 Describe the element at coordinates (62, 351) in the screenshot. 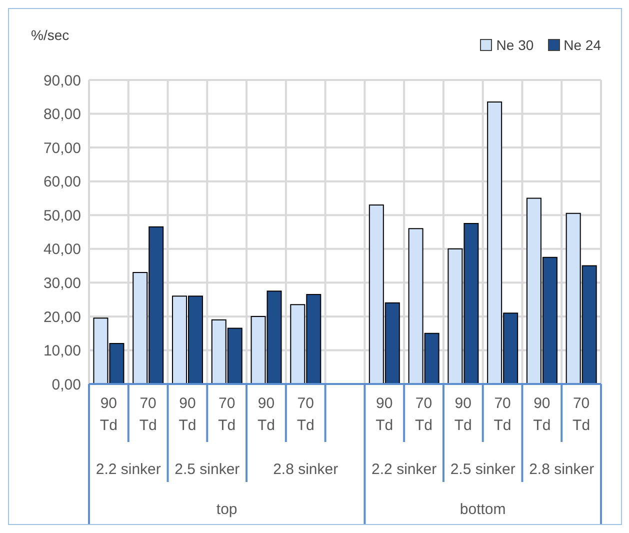

I see `y-tick-label: 10,00` at that location.